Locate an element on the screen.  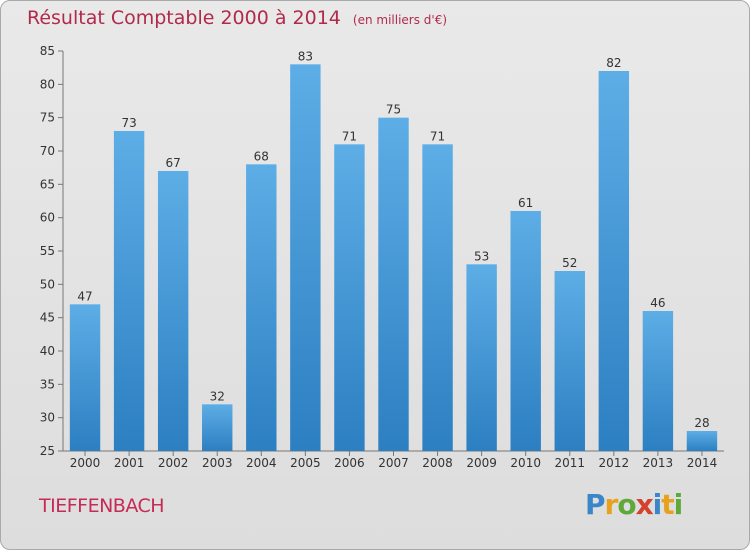
y-tick-label: 30 is located at coordinates (47, 418).